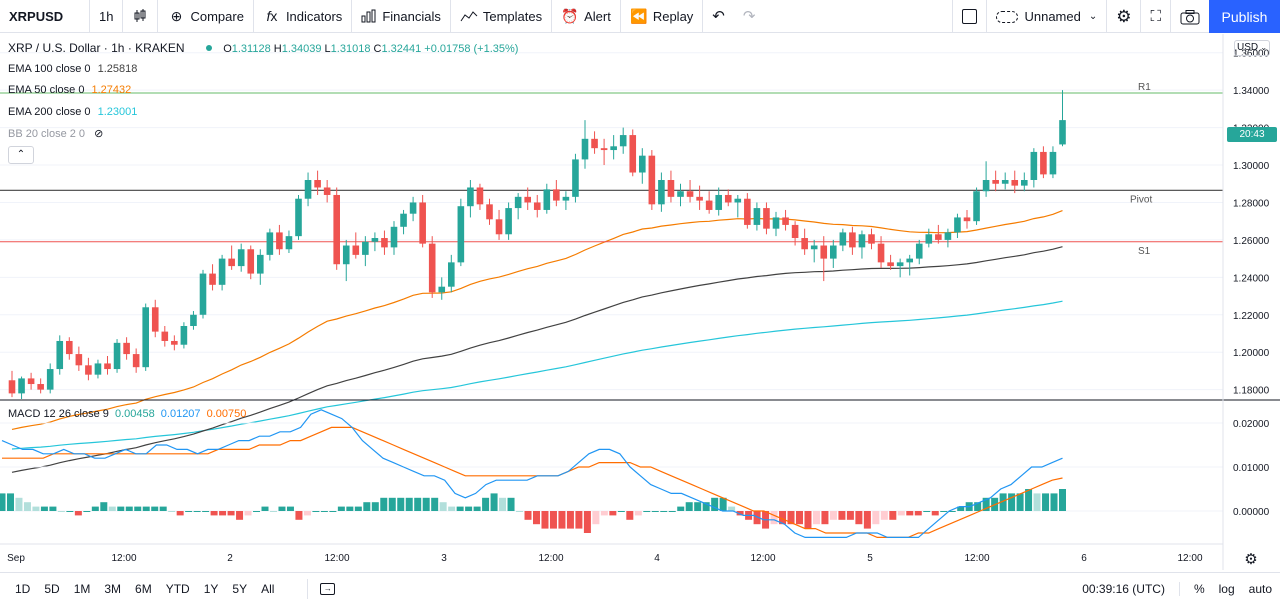  Describe the element at coordinates (72, 69) in the screenshot. I see `ema100-legend: EMA 100 close 0 1.25818` at that location.